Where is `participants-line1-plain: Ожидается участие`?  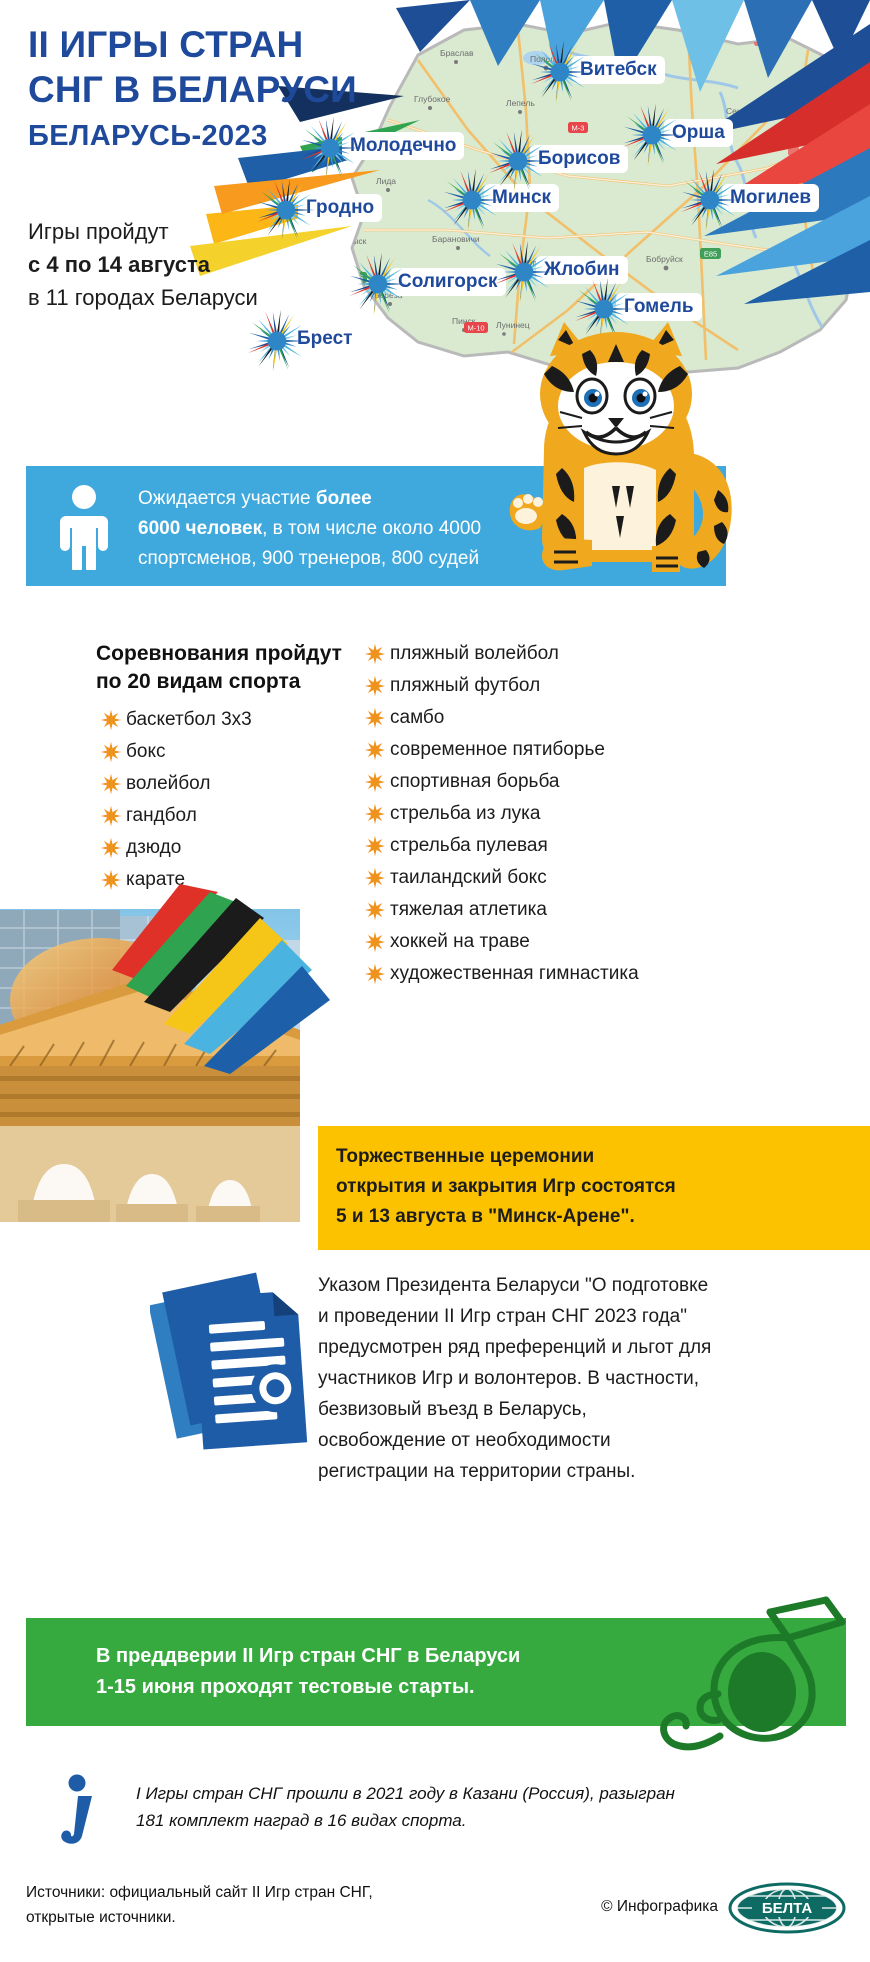 participants-line1-plain: Ожидается участие is located at coordinates (227, 498).